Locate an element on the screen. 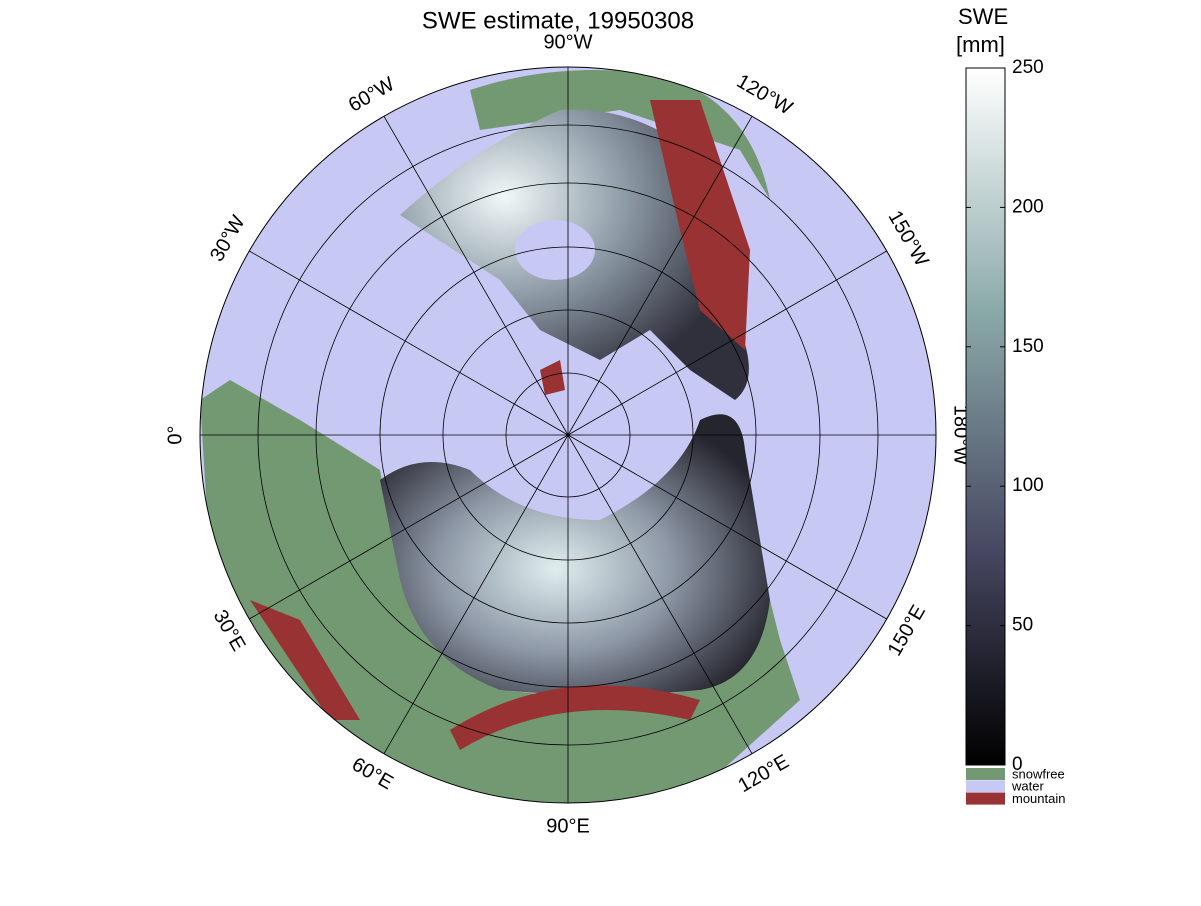  meridian-label: 30°E is located at coordinates (229, 630).